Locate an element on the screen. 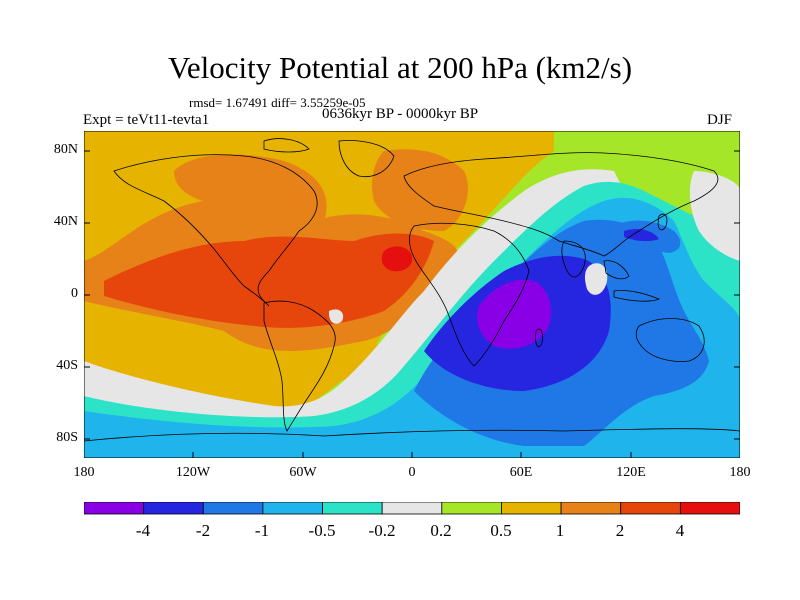 The image size is (800, 600). lat-label-0: 0 is located at coordinates (74, 293).